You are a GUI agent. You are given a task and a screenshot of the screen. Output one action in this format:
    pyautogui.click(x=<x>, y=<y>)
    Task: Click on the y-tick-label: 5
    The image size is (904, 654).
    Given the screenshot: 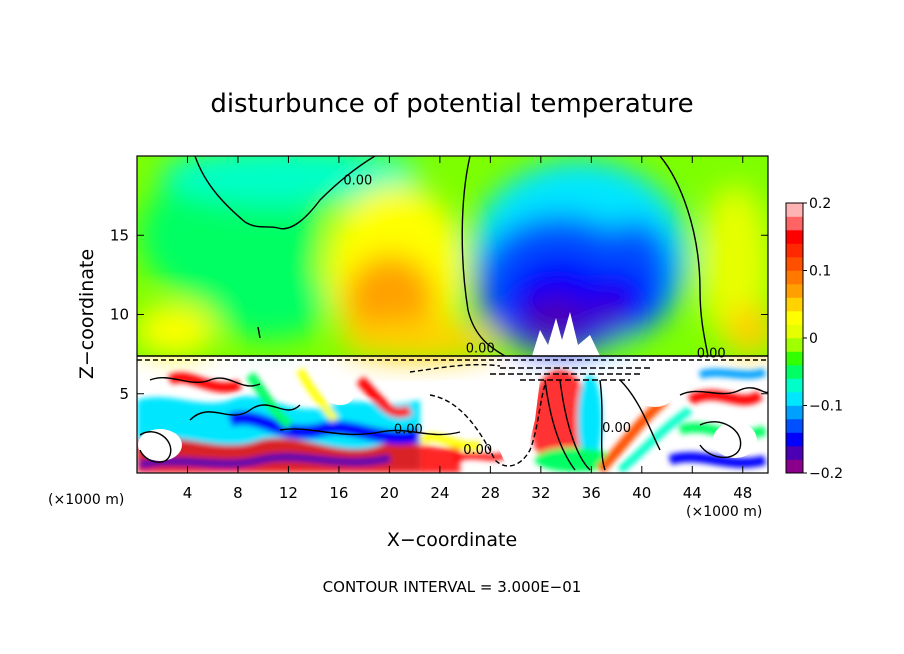 What is the action you would take?
    pyautogui.click(x=124, y=394)
    